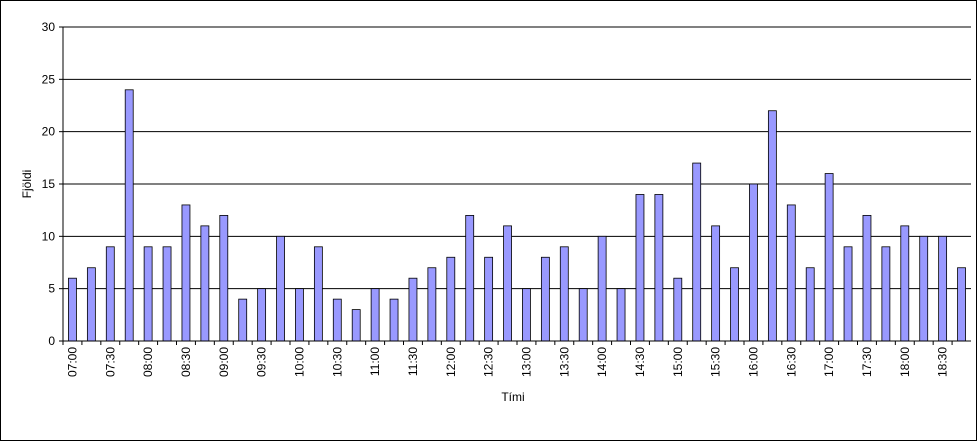 Image resolution: width=977 pixels, height=441 pixels. Describe the element at coordinates (602, 362) in the screenshot. I see `x-tick-label: 14:00` at that location.